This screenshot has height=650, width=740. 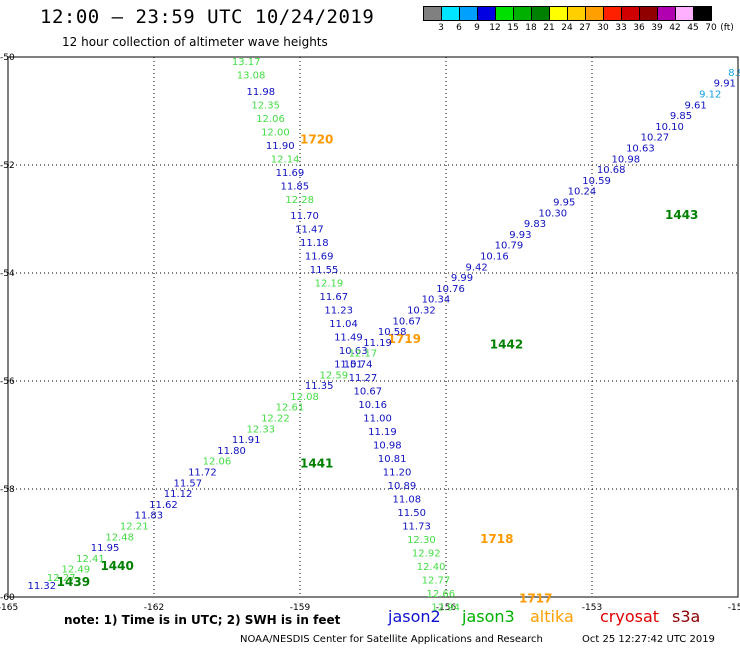 I want to click on legend-label: 45, so click(x=693, y=28).